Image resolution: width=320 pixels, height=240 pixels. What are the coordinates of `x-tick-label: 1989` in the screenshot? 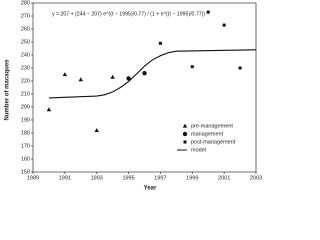 It's located at (33, 178).